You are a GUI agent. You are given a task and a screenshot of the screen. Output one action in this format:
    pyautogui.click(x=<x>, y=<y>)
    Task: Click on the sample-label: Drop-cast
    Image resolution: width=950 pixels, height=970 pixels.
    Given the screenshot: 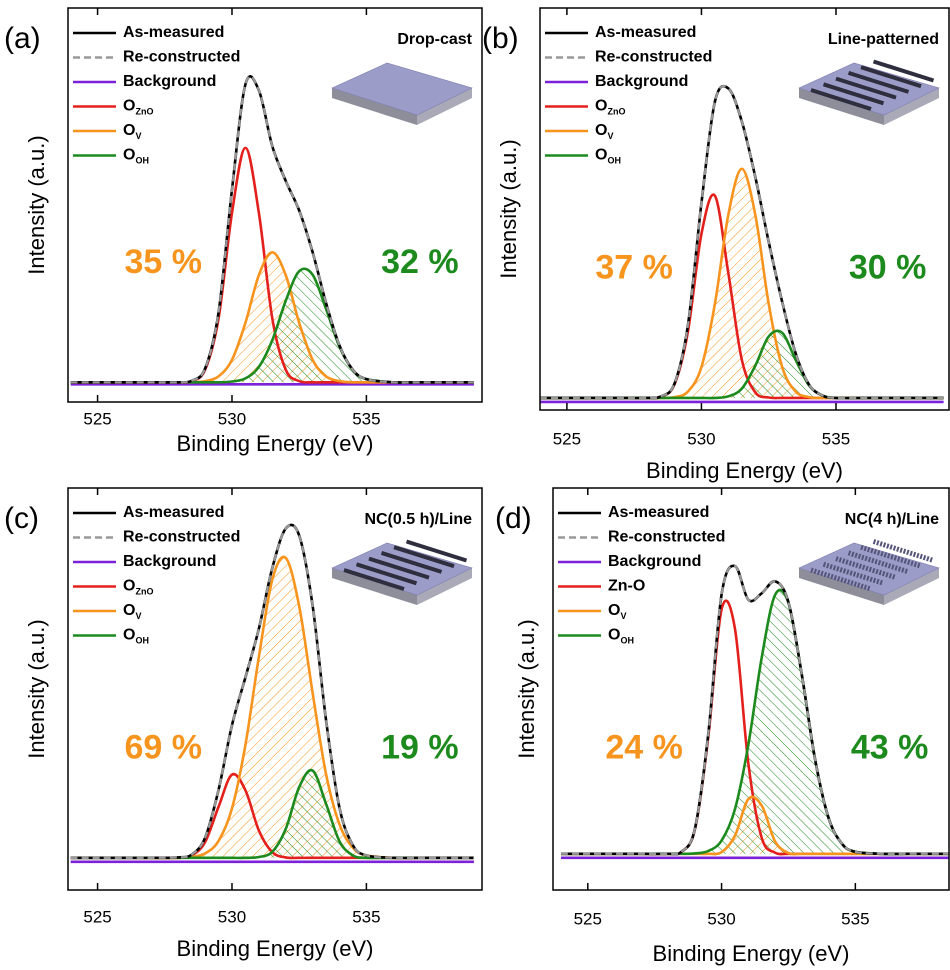 What is the action you would take?
    pyautogui.click(x=434, y=39)
    